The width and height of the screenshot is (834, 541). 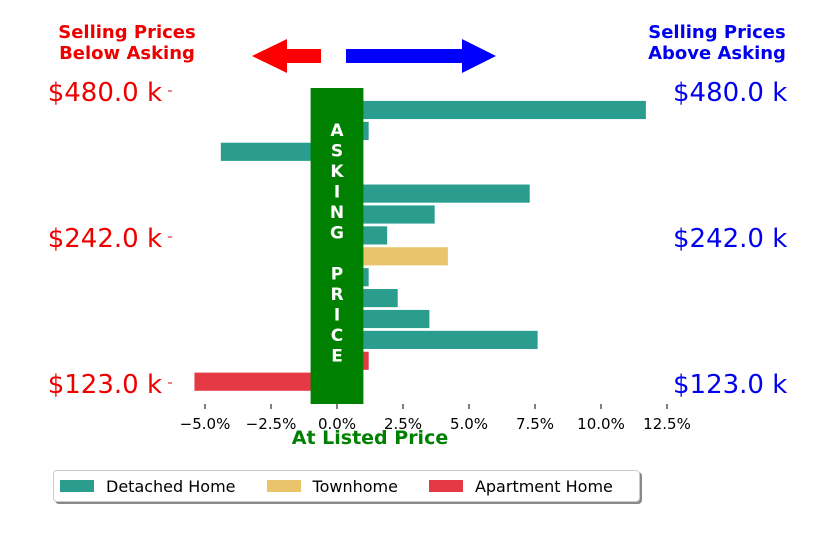 I want to click on legend-label: Detached Home, so click(x=171, y=486).